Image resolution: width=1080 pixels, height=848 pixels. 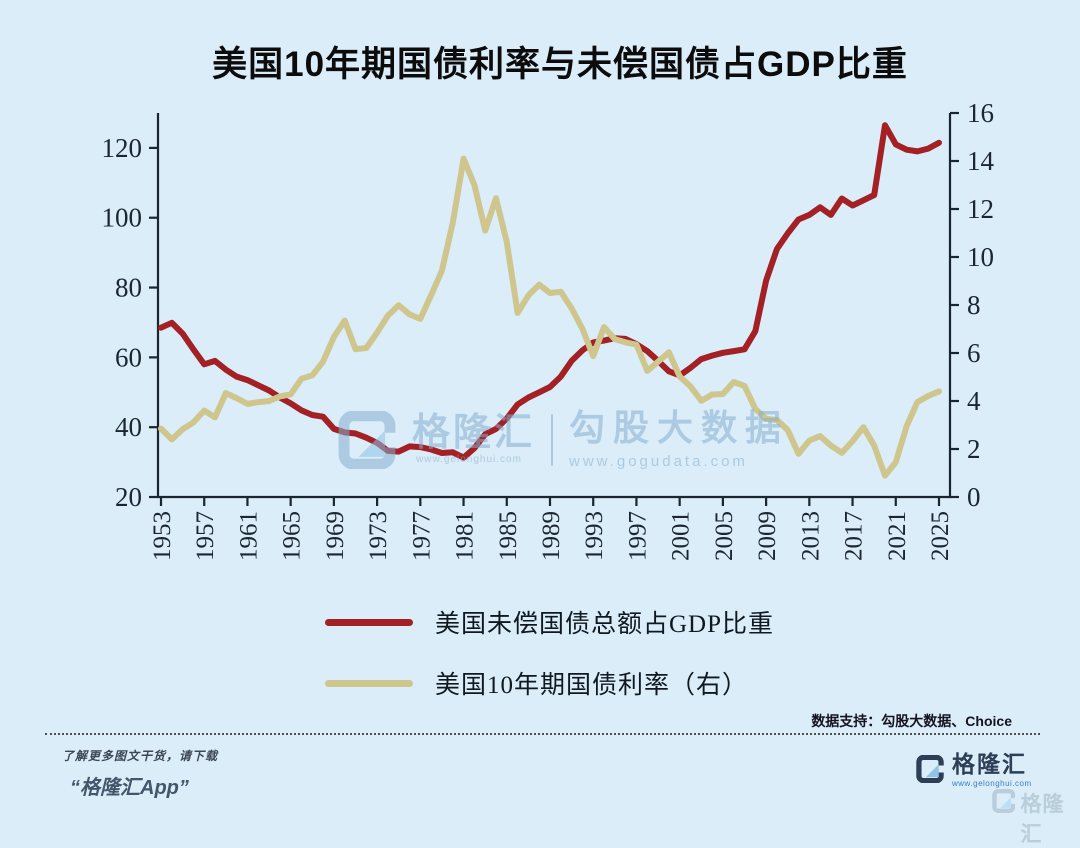 What do you see at coordinates (989, 764) in the screenshot?
I see `brand-name: 格隆汇` at bounding box center [989, 764].